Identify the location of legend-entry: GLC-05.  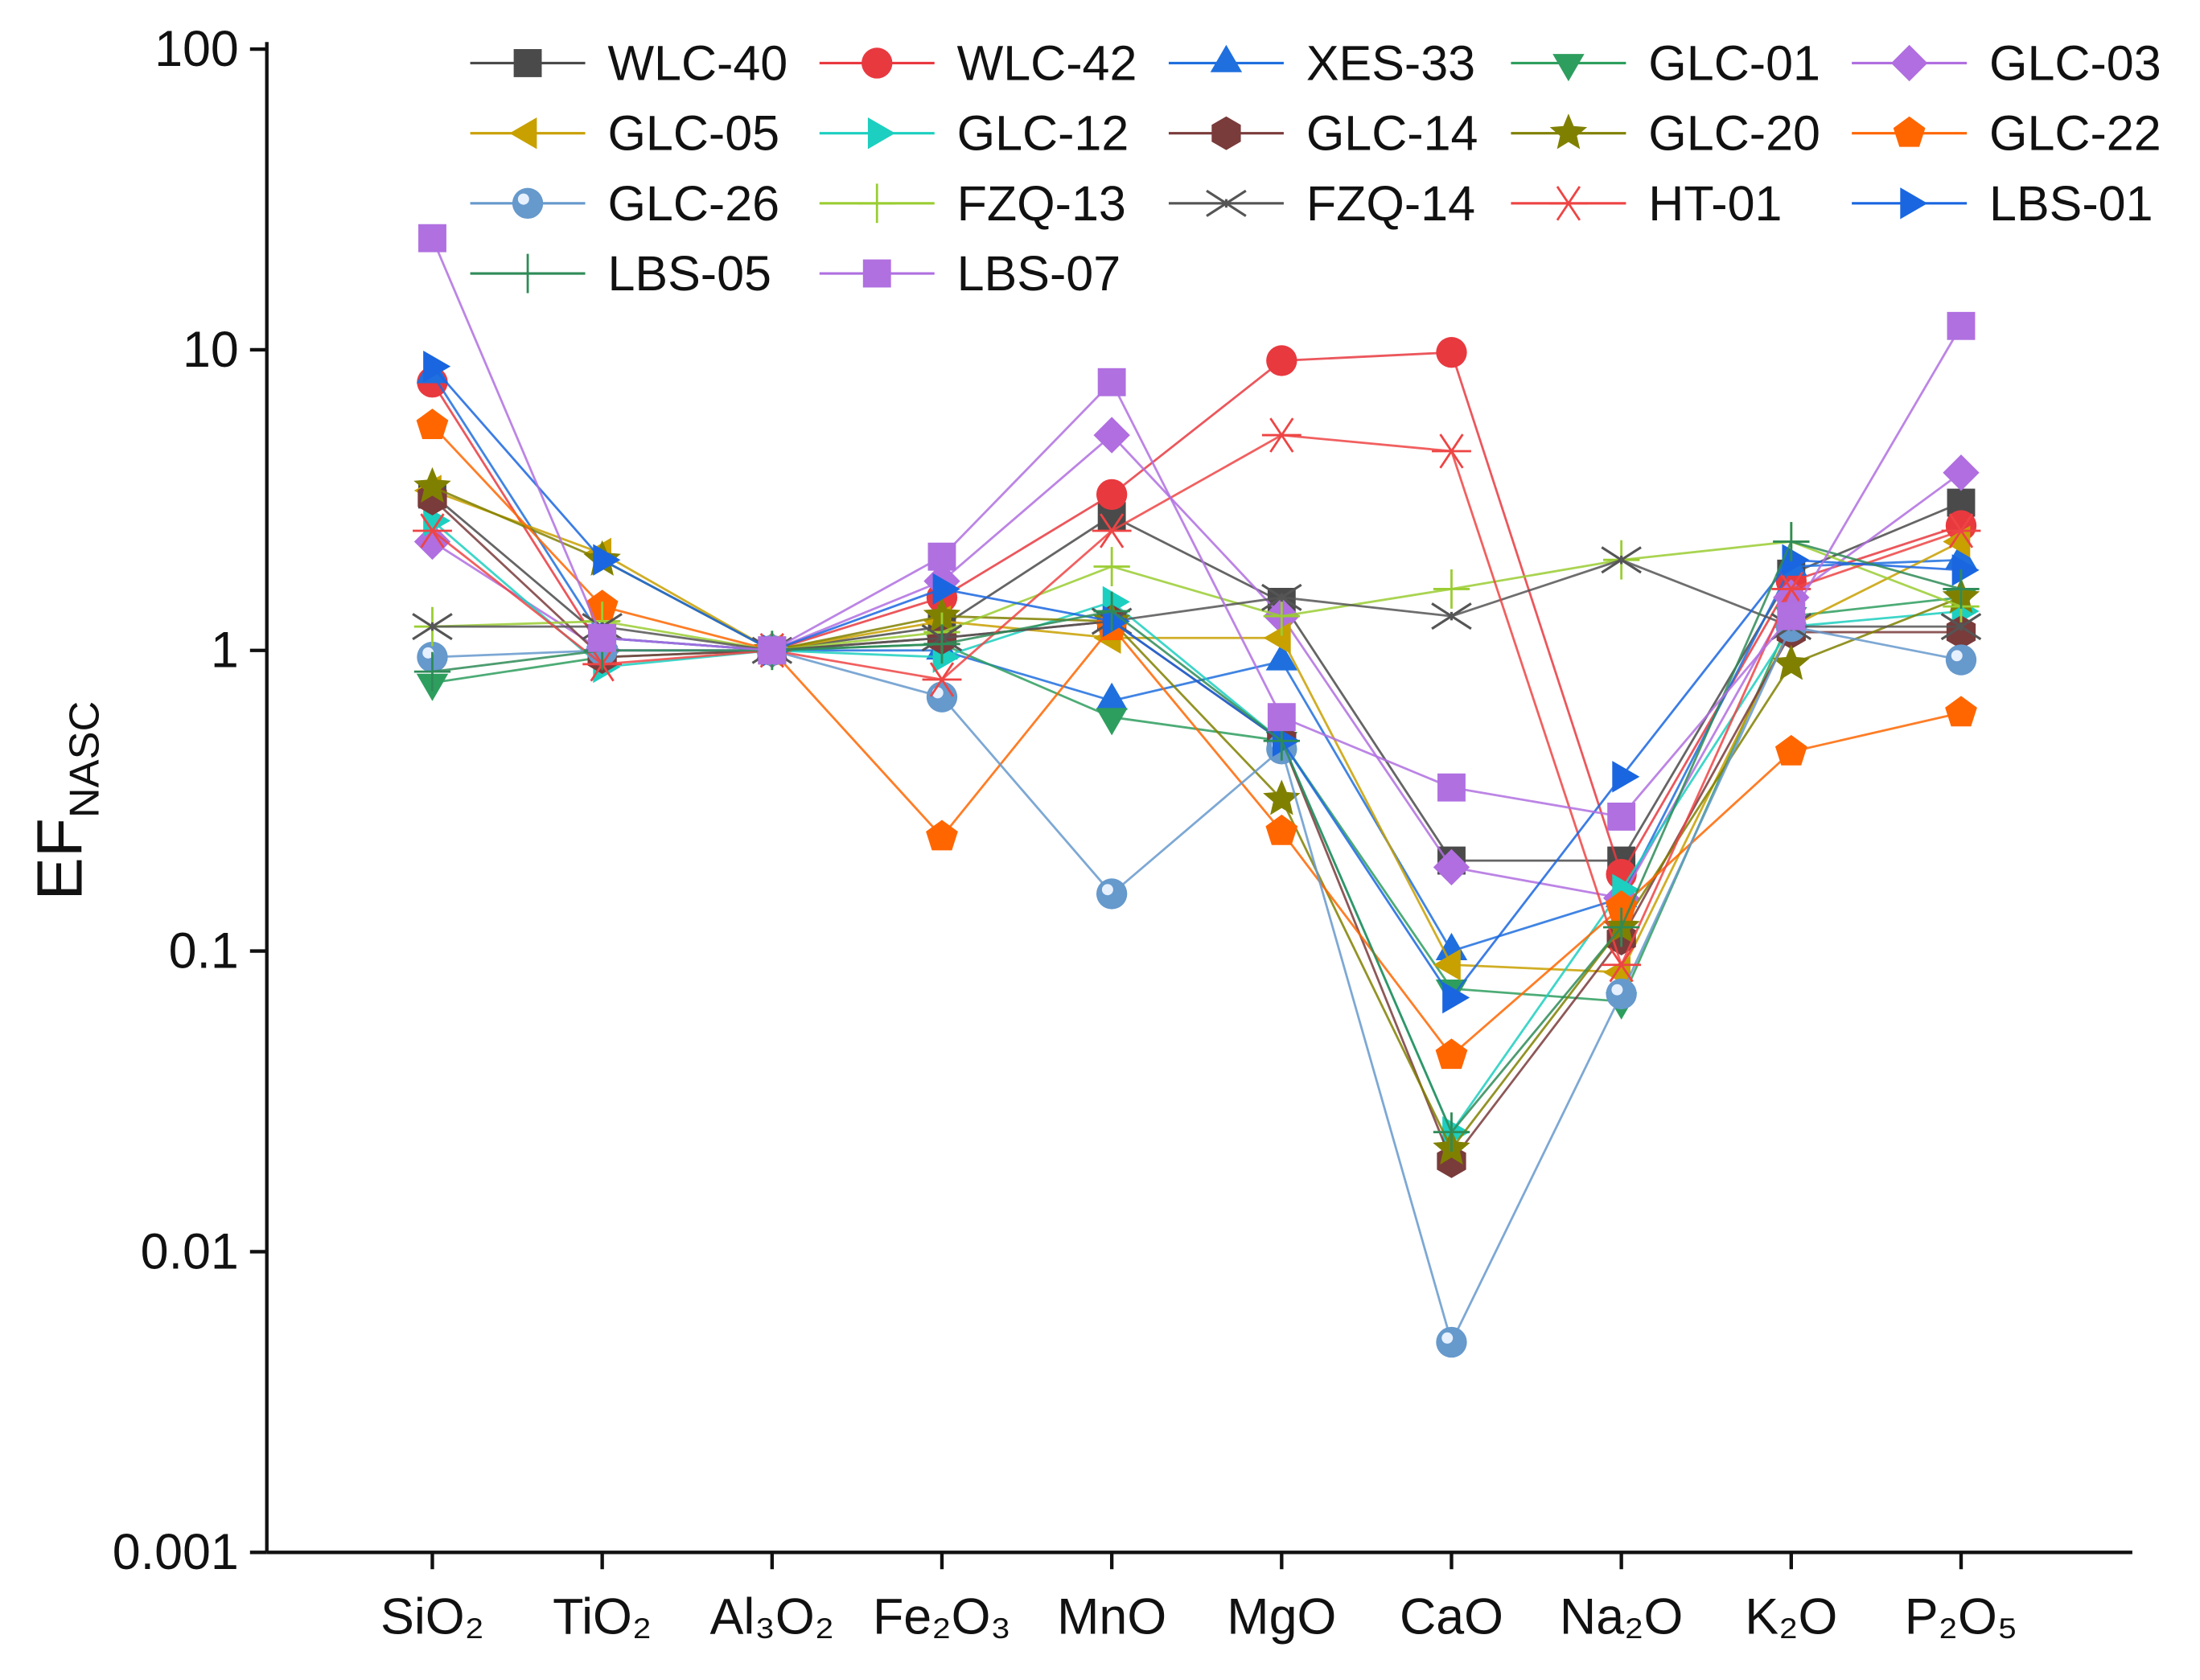
(624, 134).